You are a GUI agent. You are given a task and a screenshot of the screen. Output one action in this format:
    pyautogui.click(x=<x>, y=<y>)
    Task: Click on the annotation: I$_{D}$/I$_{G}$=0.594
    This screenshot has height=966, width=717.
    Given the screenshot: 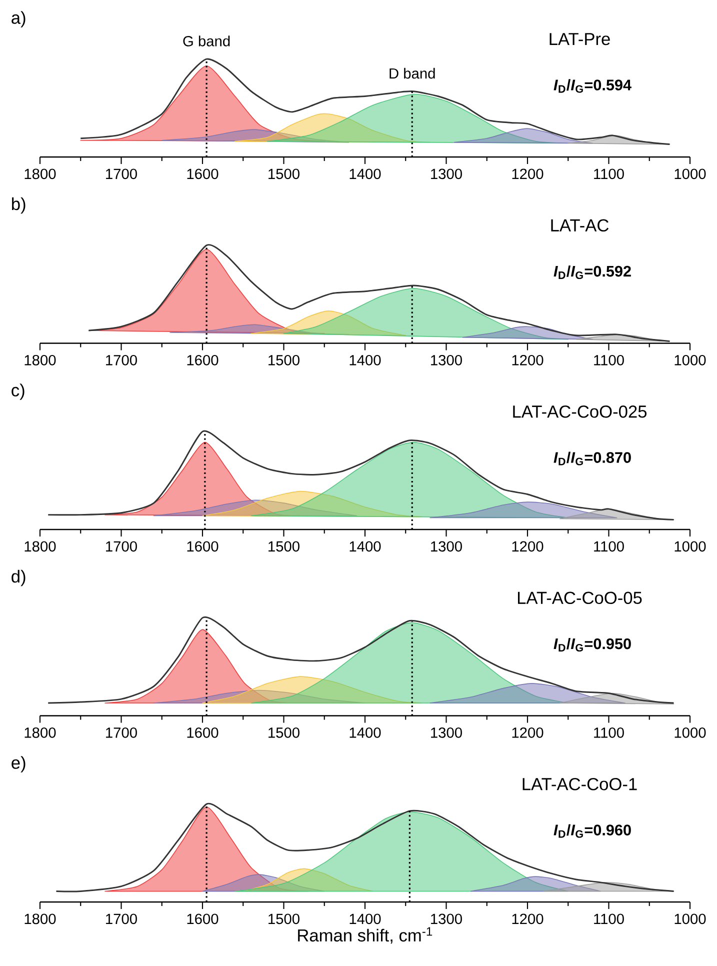 What is the action you would take?
    pyautogui.click(x=593, y=86)
    